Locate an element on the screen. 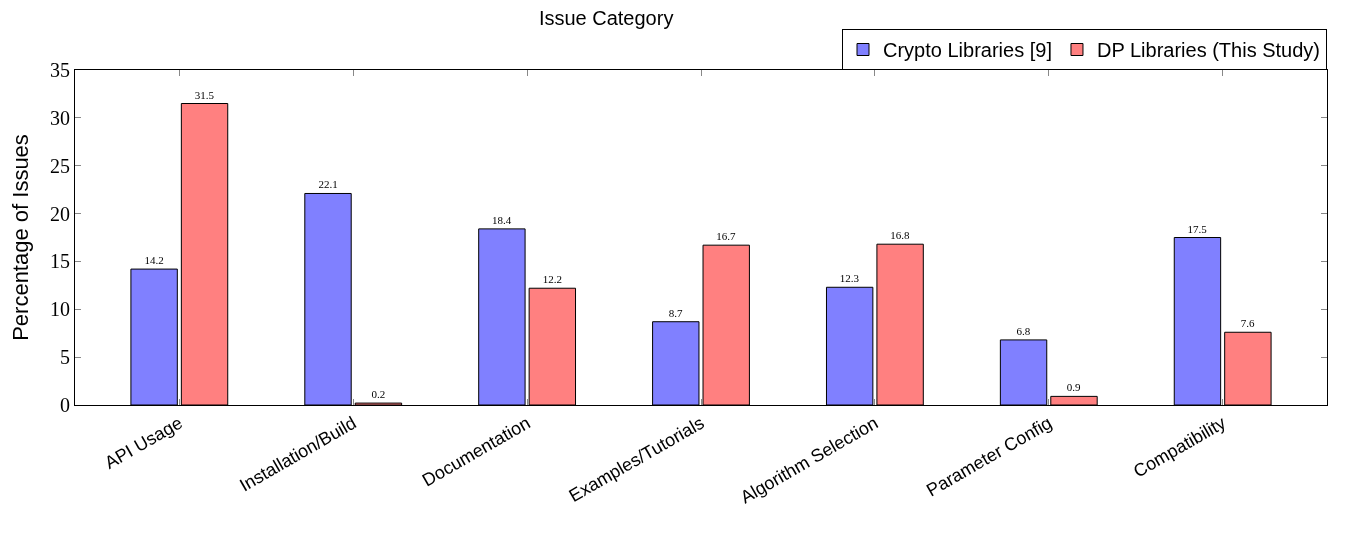 This screenshot has width=1347, height=550. y-tick-label: 25 is located at coordinates (60, 165).